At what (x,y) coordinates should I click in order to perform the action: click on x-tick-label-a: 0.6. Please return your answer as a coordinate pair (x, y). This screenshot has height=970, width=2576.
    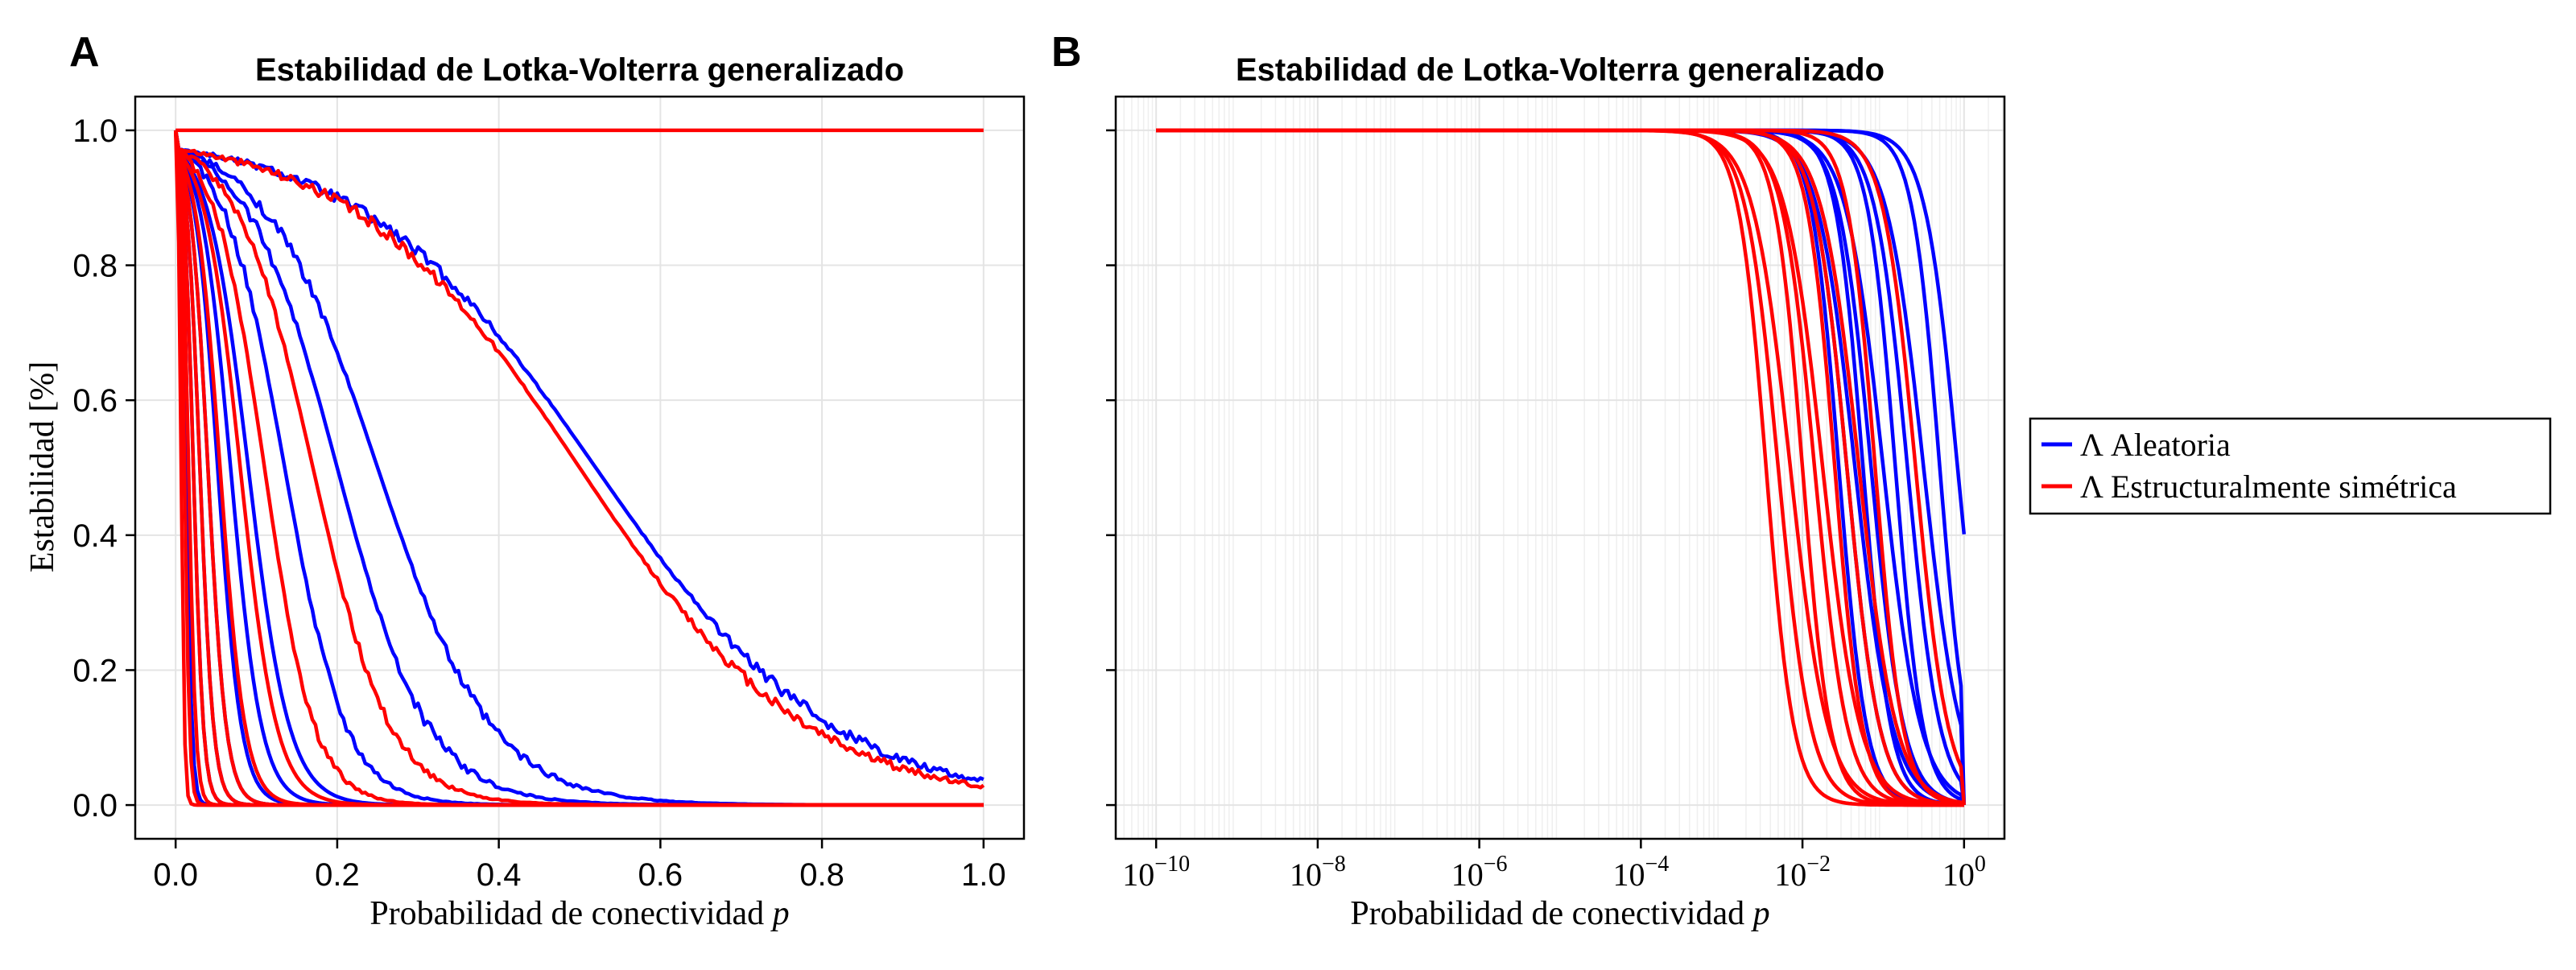
    Looking at the image, I should click on (660, 875).